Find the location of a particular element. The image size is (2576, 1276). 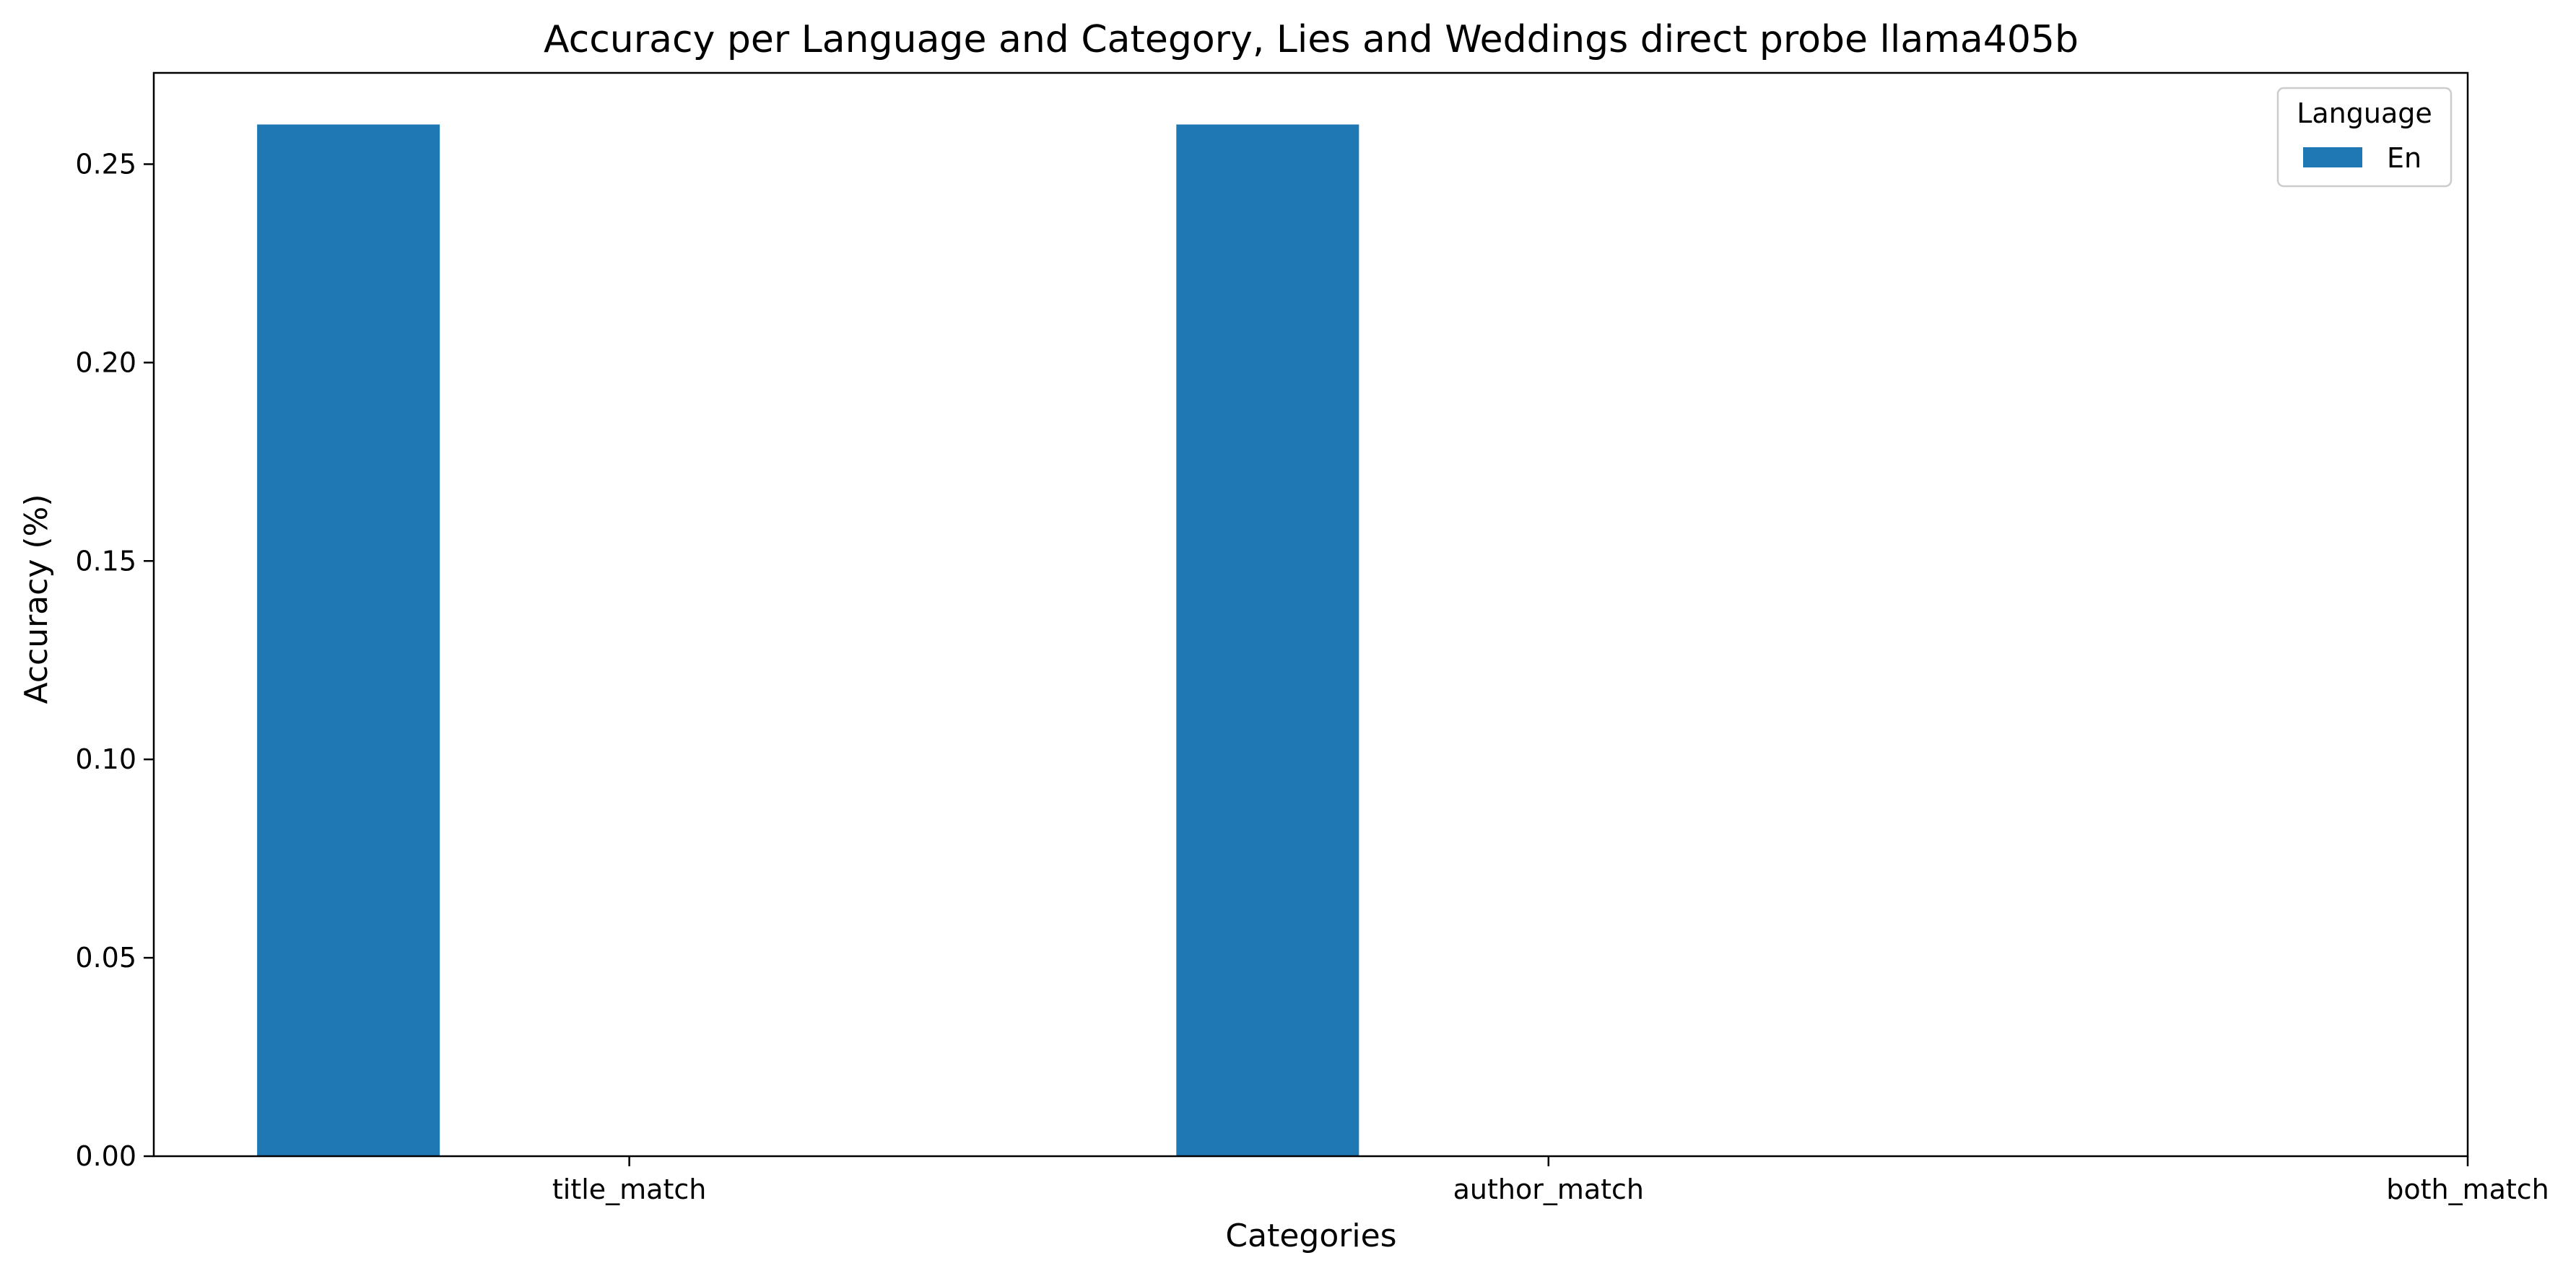

y-tick-label: 0.05 is located at coordinates (105, 958).